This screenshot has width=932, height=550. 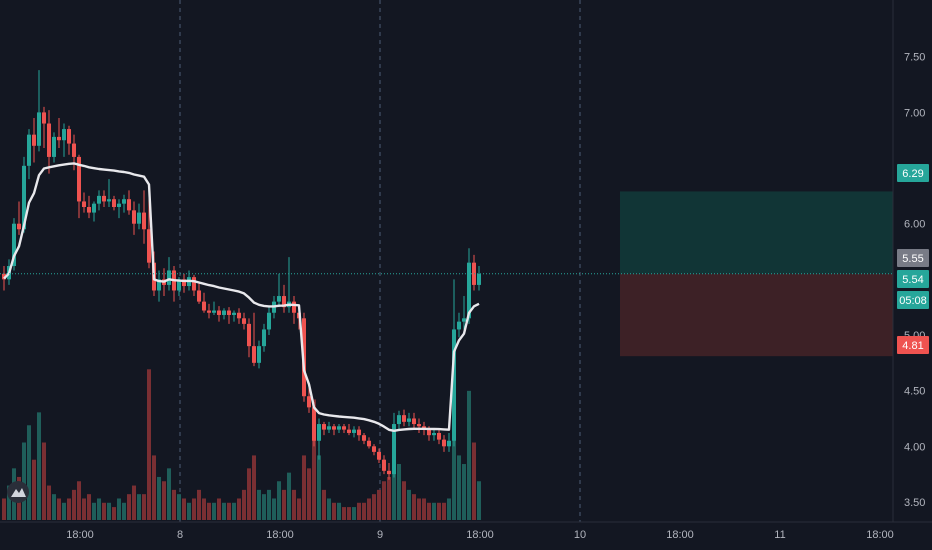 What do you see at coordinates (756, 232) in the screenshot?
I see `position-target-zone` at bounding box center [756, 232].